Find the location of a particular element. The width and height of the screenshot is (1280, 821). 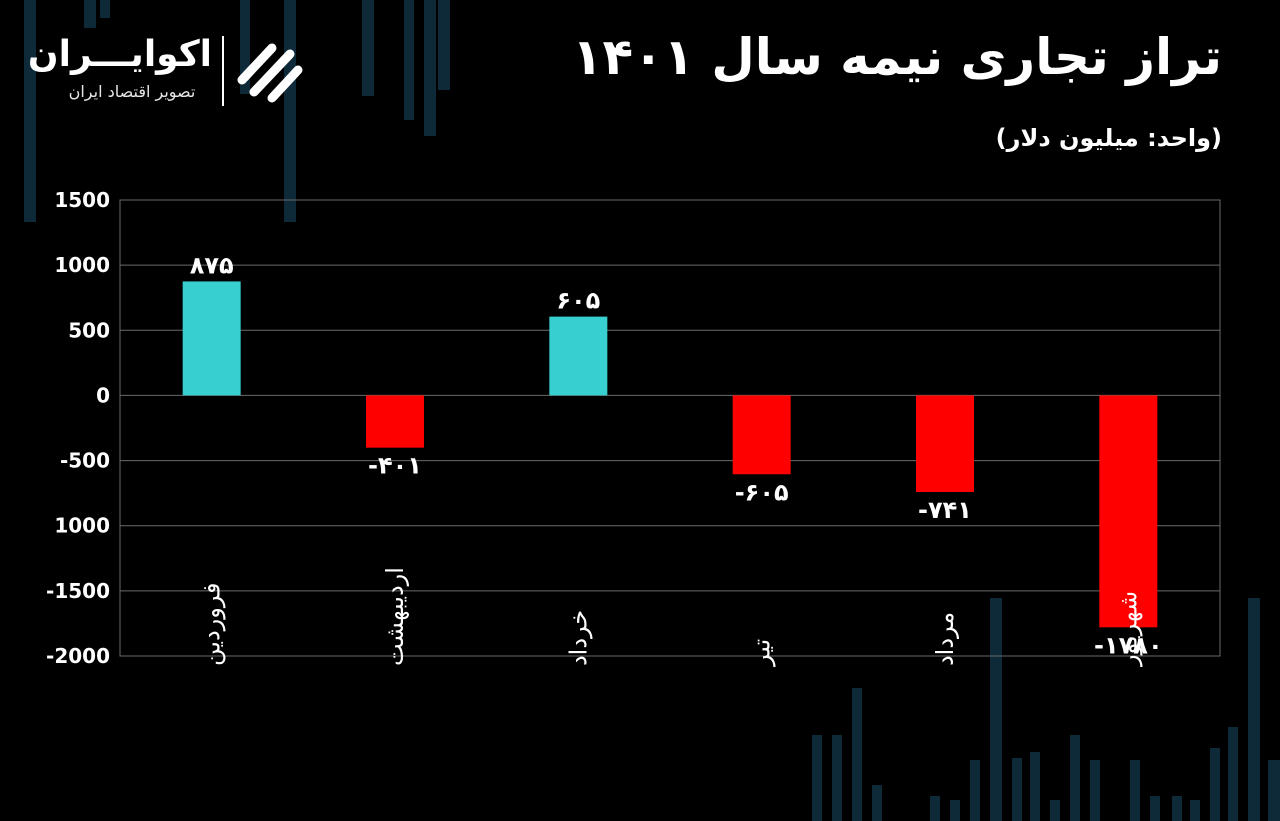

logo-separator is located at coordinates (223, 71).